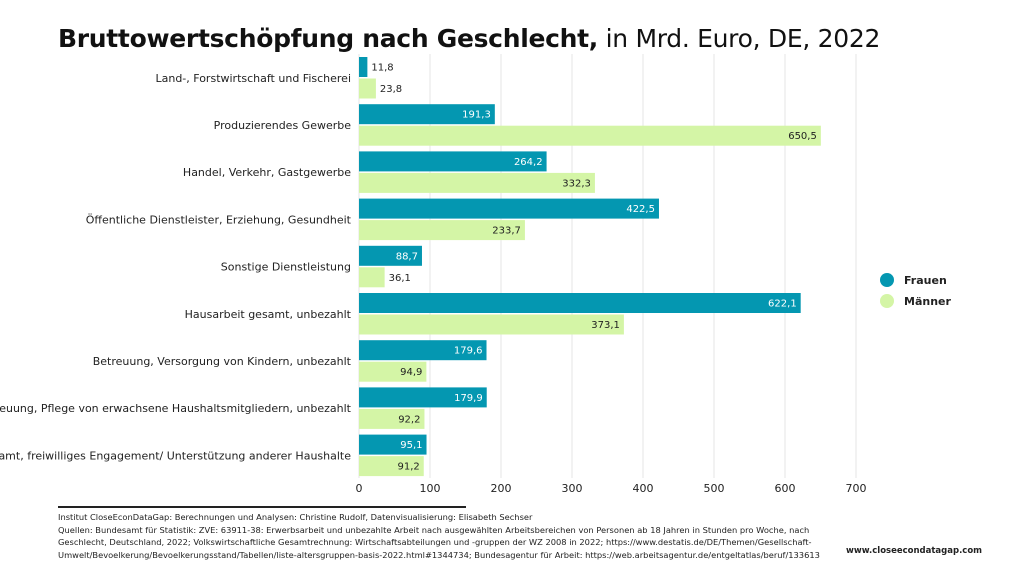 The height and width of the screenshot is (576, 1024). Describe the element at coordinates (887, 280) in the screenshot. I see `legend-dot-frauen` at that location.